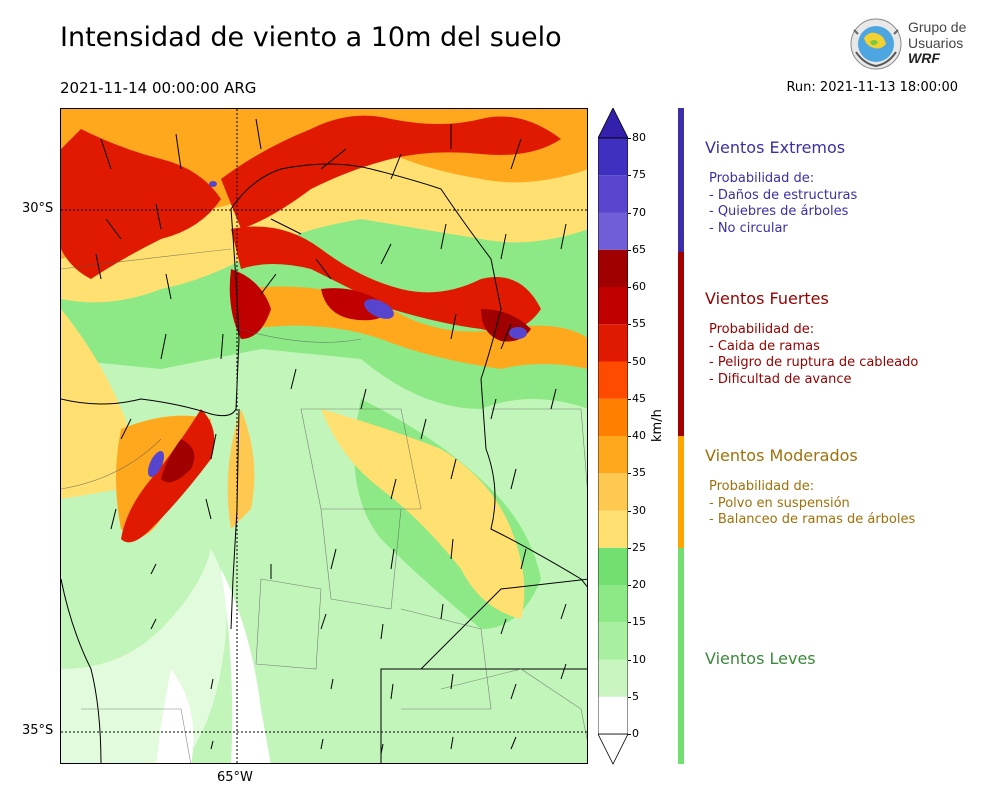  Describe the element at coordinates (311, 37) in the screenshot. I see `chart-title: Intensidad de viento a 10m del suelo` at that location.